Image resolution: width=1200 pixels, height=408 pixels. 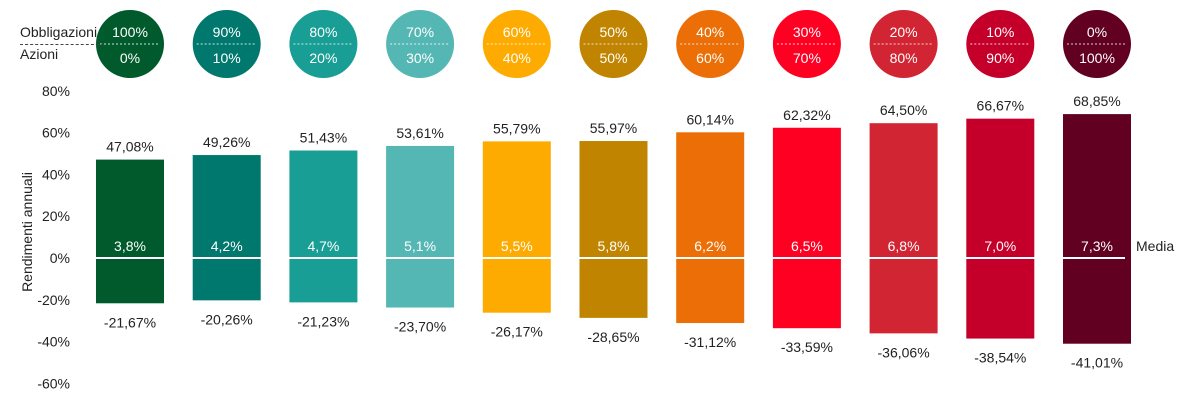 What do you see at coordinates (59, 32) in the screenshot?
I see `row-label-bonds: Obbligazioni` at bounding box center [59, 32].